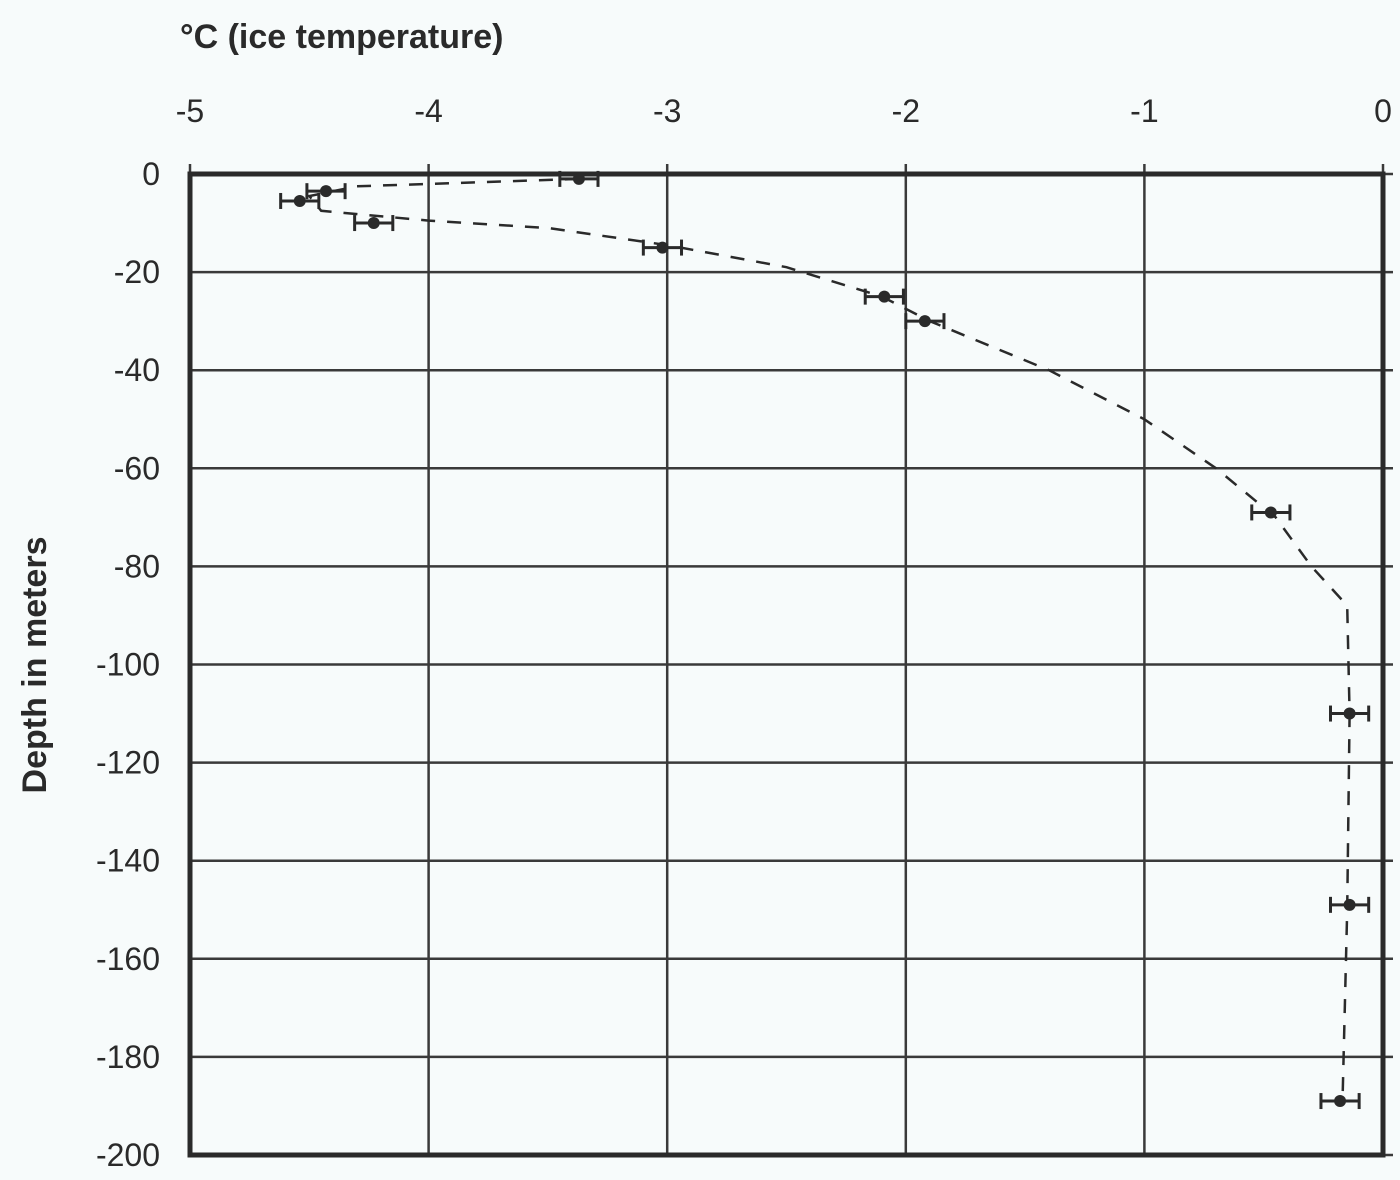  Describe the element at coordinates (190, 111) in the screenshot. I see `x-tick-label: -5` at that location.